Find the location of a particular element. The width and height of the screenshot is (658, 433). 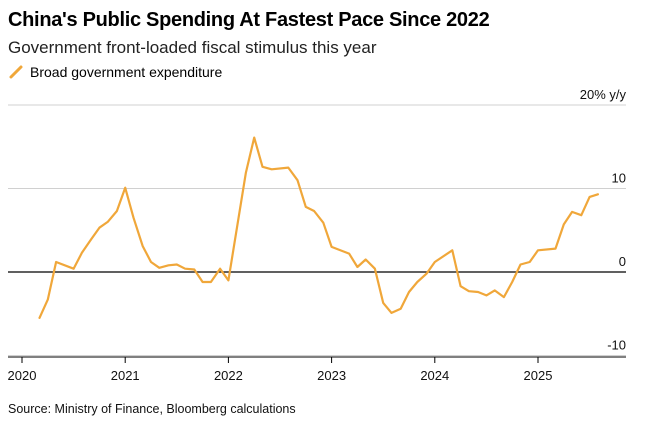

x-tick-label: 2025 is located at coordinates (538, 375).